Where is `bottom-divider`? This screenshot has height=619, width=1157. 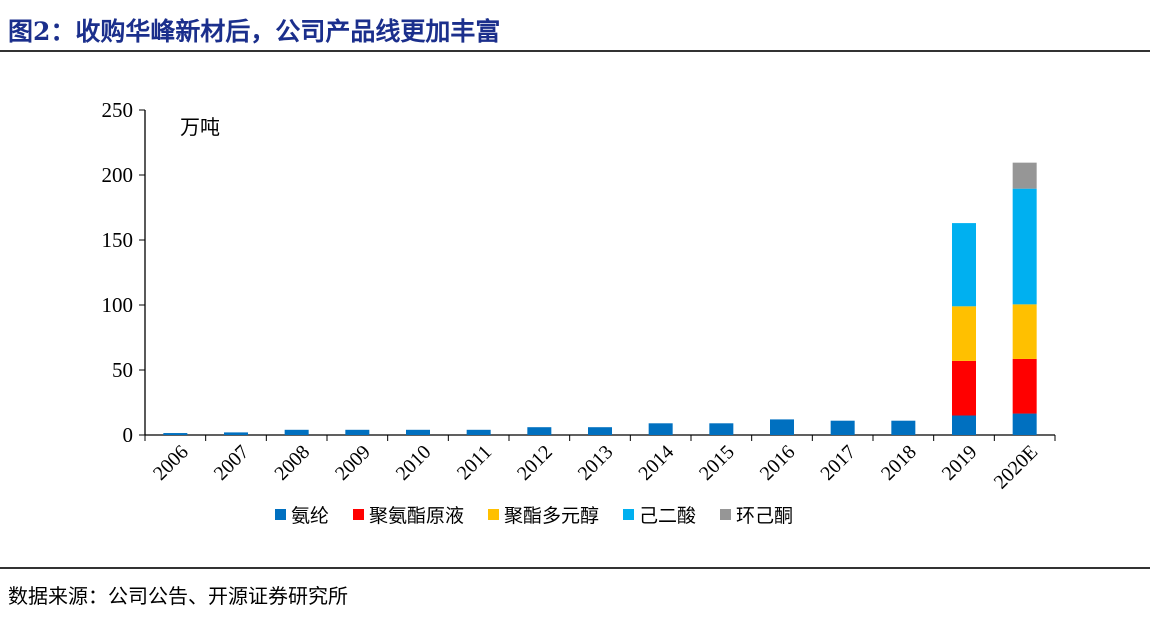 bottom-divider is located at coordinates (575, 568).